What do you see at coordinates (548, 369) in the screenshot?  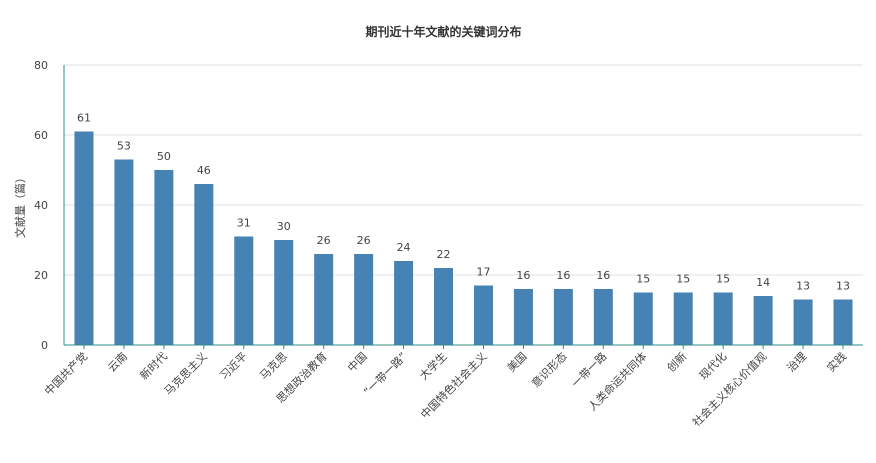 I see `x-category-label: 意识形态` at bounding box center [548, 369].